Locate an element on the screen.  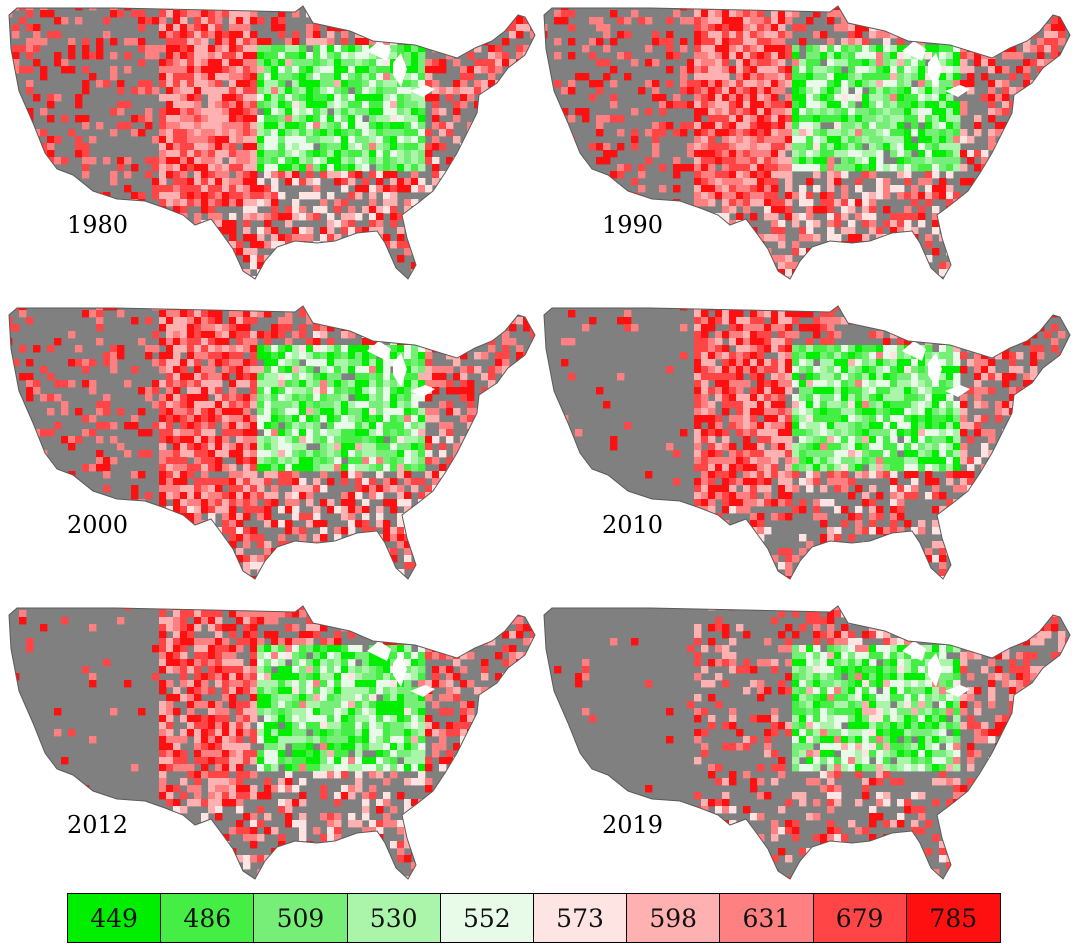
color-legend: 449 486 509 530 552 573 598 631 679 785 is located at coordinates (534, 918).